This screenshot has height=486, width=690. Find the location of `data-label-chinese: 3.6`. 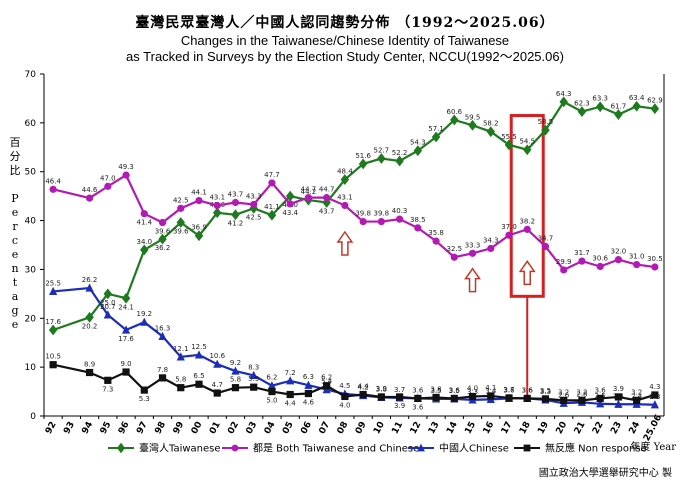

data-label-chinese: 3.6 is located at coordinates (509, 390).